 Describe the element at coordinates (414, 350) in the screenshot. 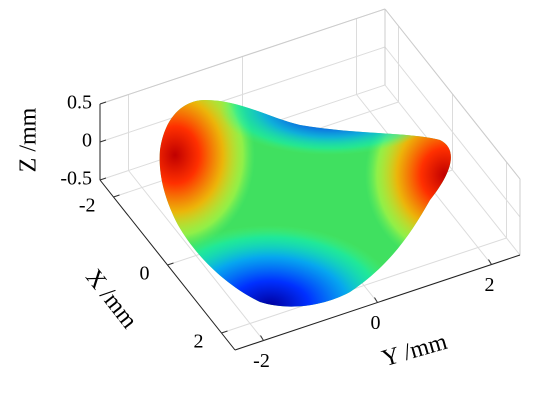

I see `y-axis-label: Y /mm` at that location.